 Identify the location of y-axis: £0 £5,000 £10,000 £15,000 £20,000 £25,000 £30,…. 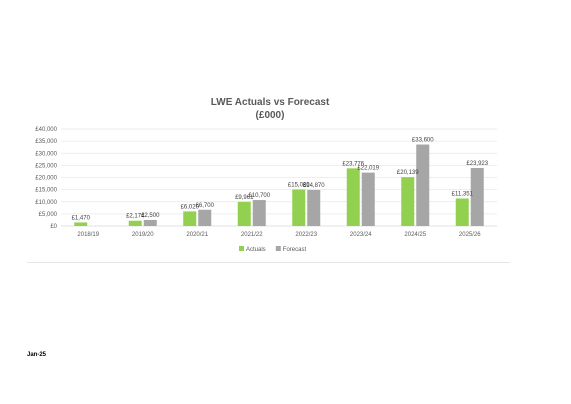
(46, 178).